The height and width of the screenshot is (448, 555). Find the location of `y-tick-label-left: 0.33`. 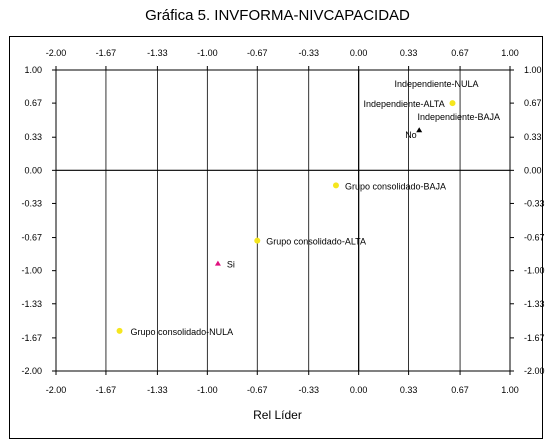

y-tick-label-left: 0.33 is located at coordinates (33, 137).